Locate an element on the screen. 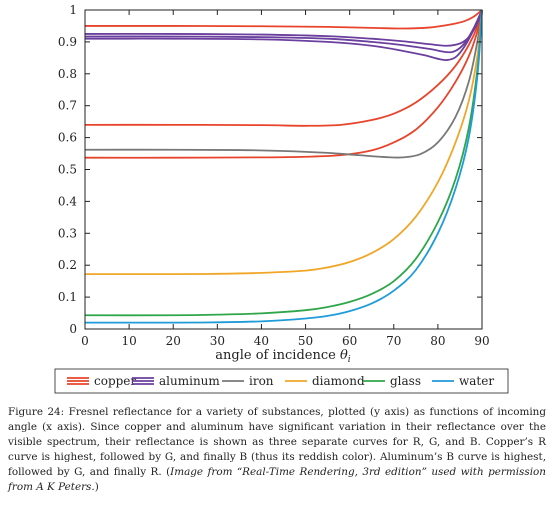 The height and width of the screenshot is (507, 553). x-tick-label: 30 is located at coordinates (217, 341).